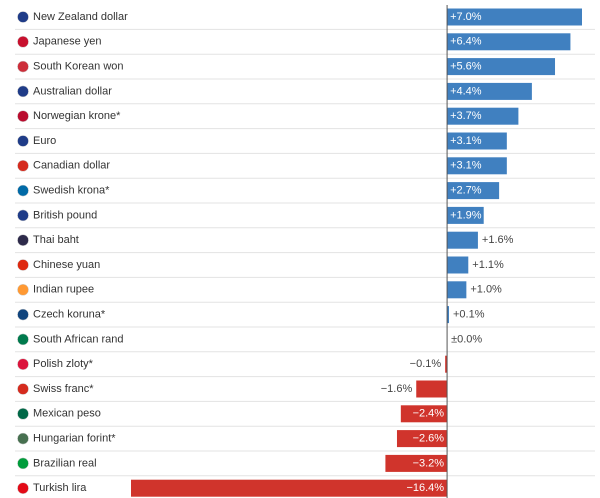 The height and width of the screenshot is (498, 600). What do you see at coordinates (486, 290) in the screenshot?
I see `value-label: +1.0%` at bounding box center [486, 290].